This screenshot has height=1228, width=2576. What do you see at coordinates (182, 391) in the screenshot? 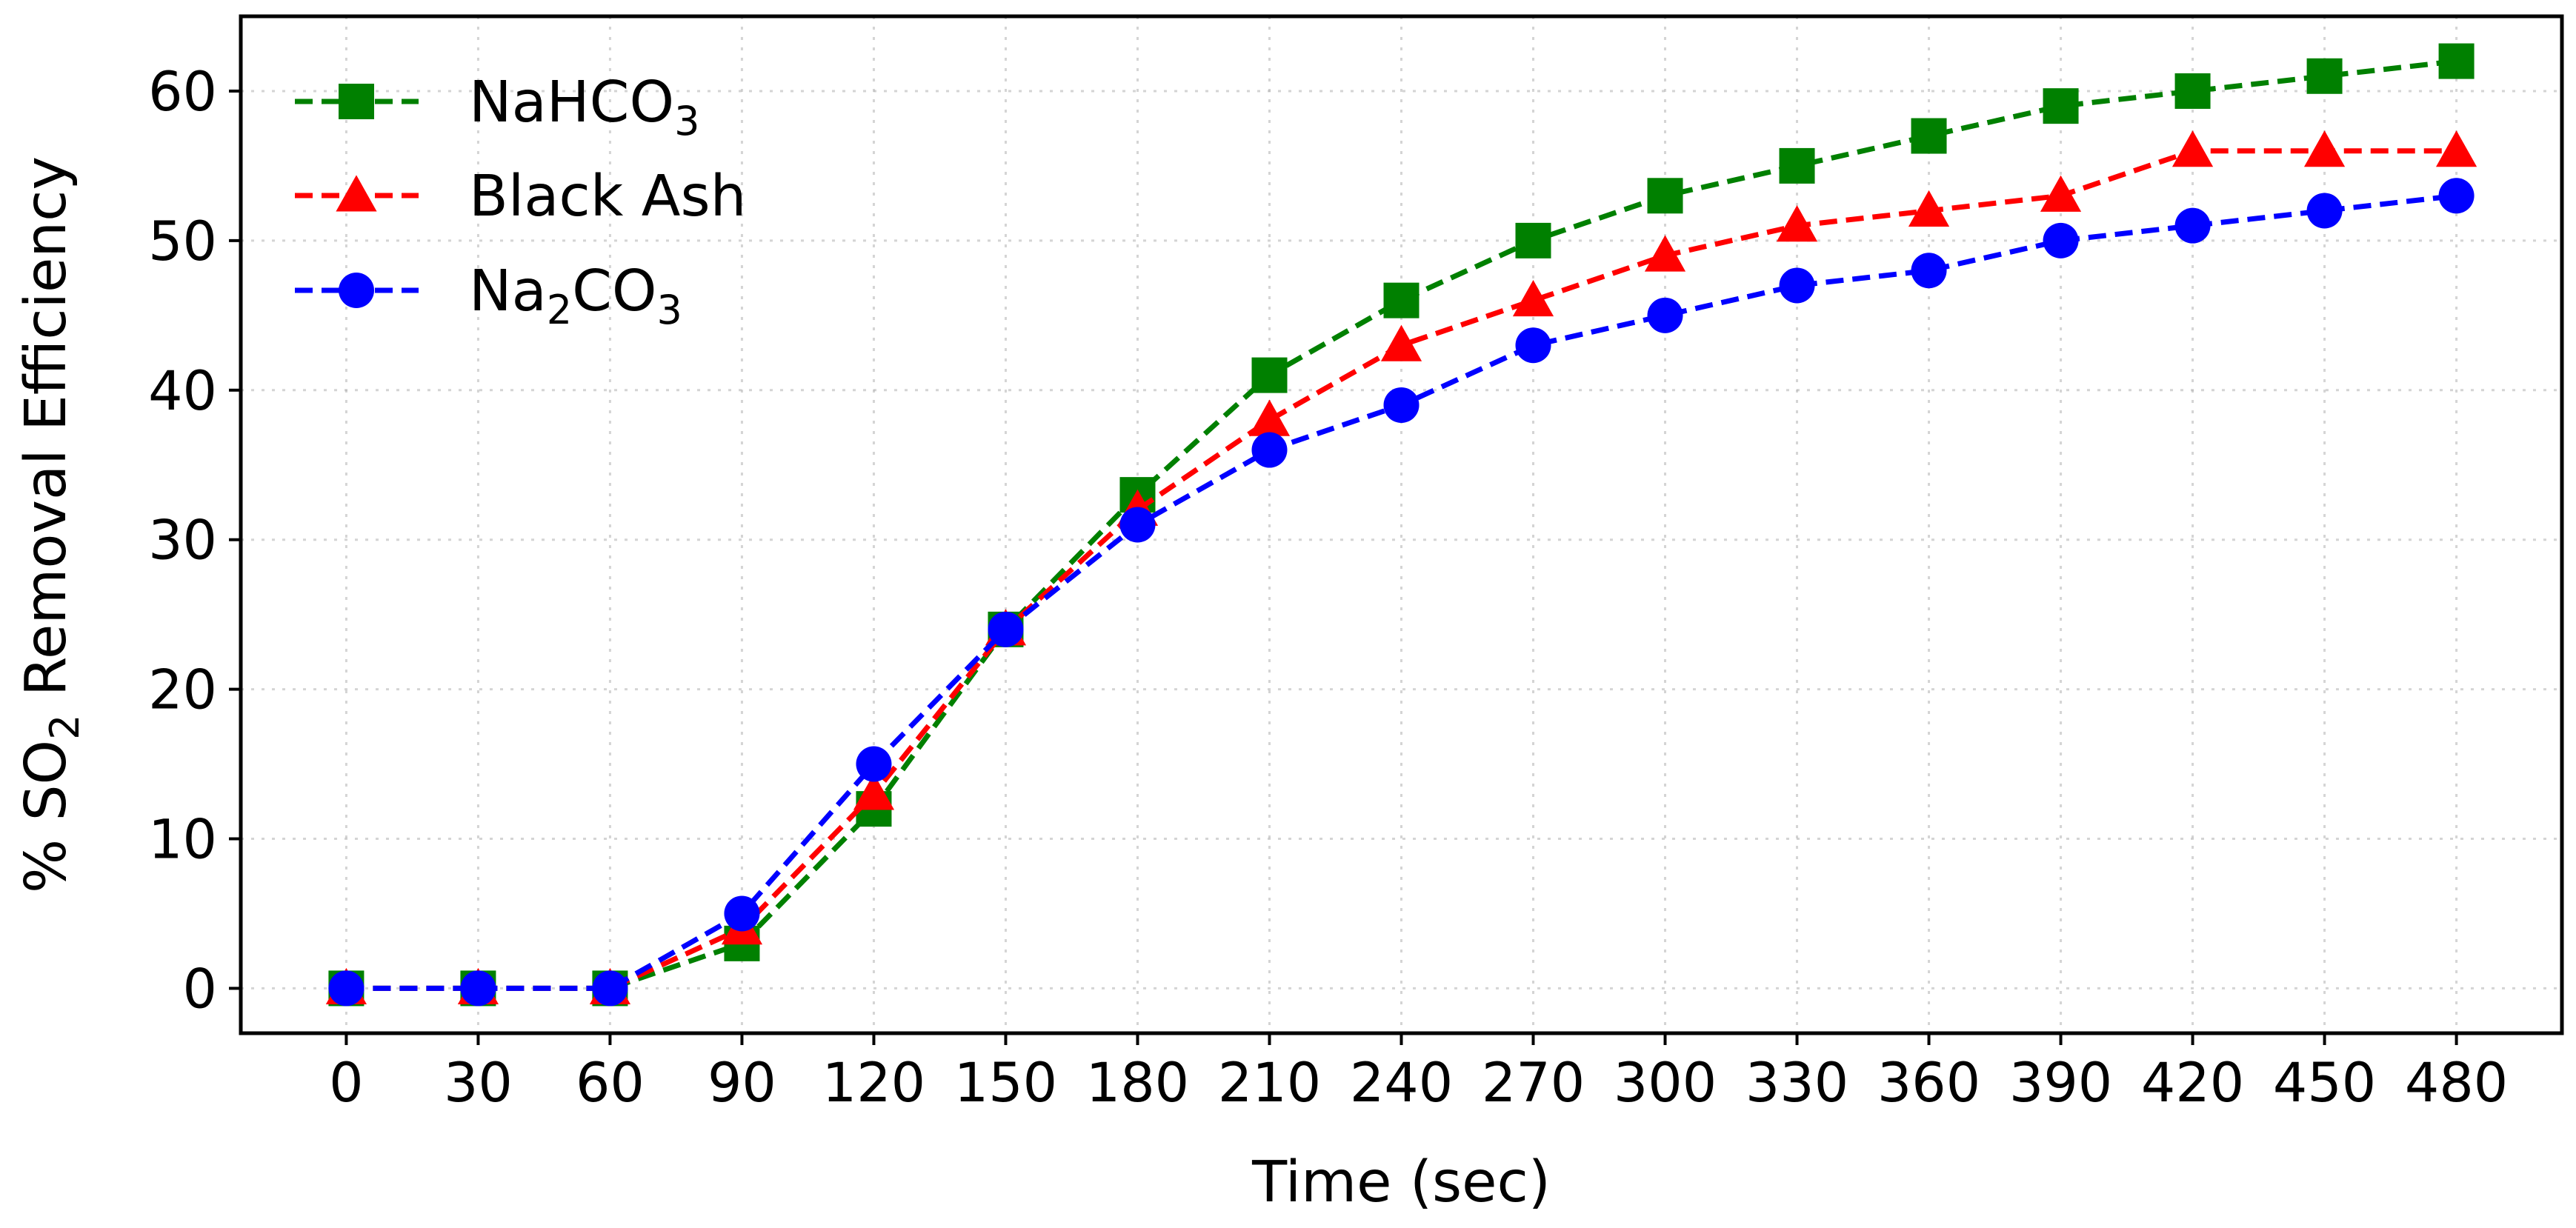
I see `y-tick-label: 40` at bounding box center [182, 391].